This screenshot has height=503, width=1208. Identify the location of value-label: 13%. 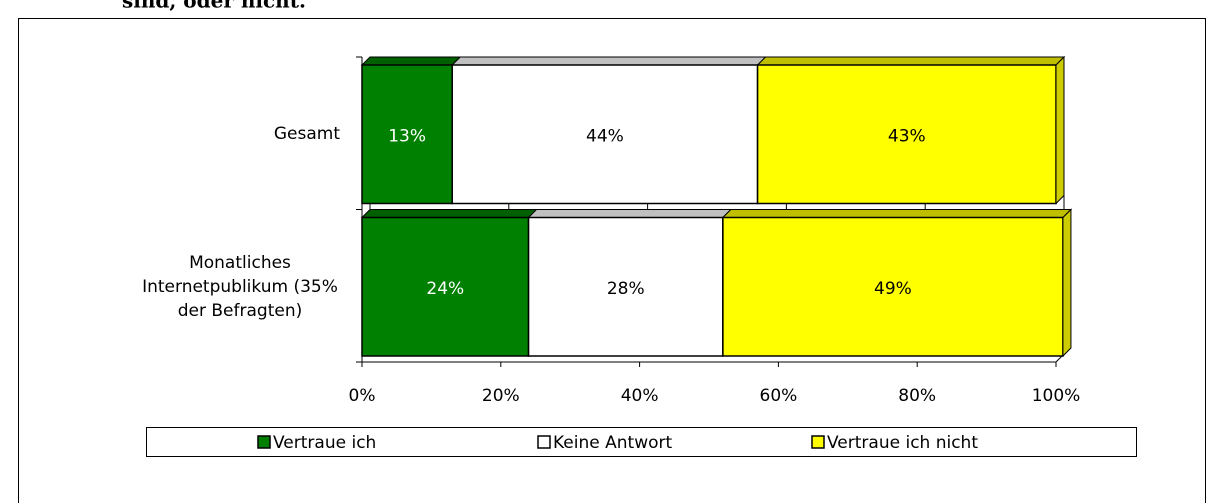
(407, 136).